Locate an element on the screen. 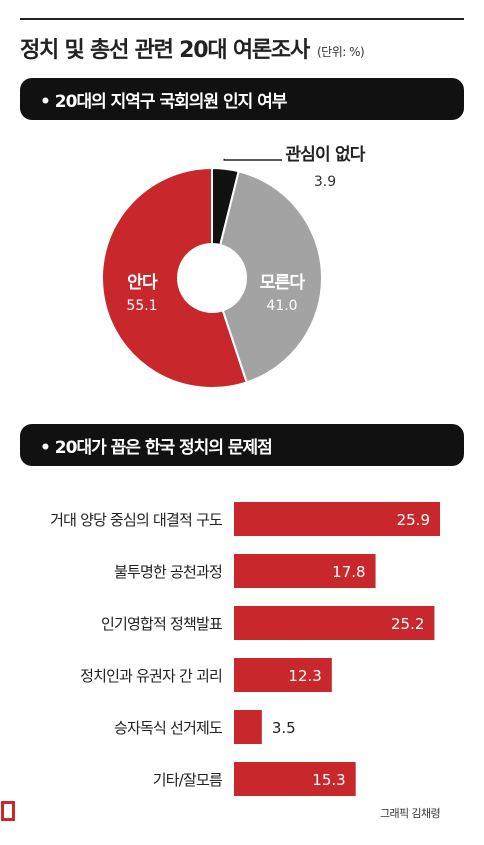  bar-category-label: 인기영합적 정책발표 is located at coordinates (162, 624).